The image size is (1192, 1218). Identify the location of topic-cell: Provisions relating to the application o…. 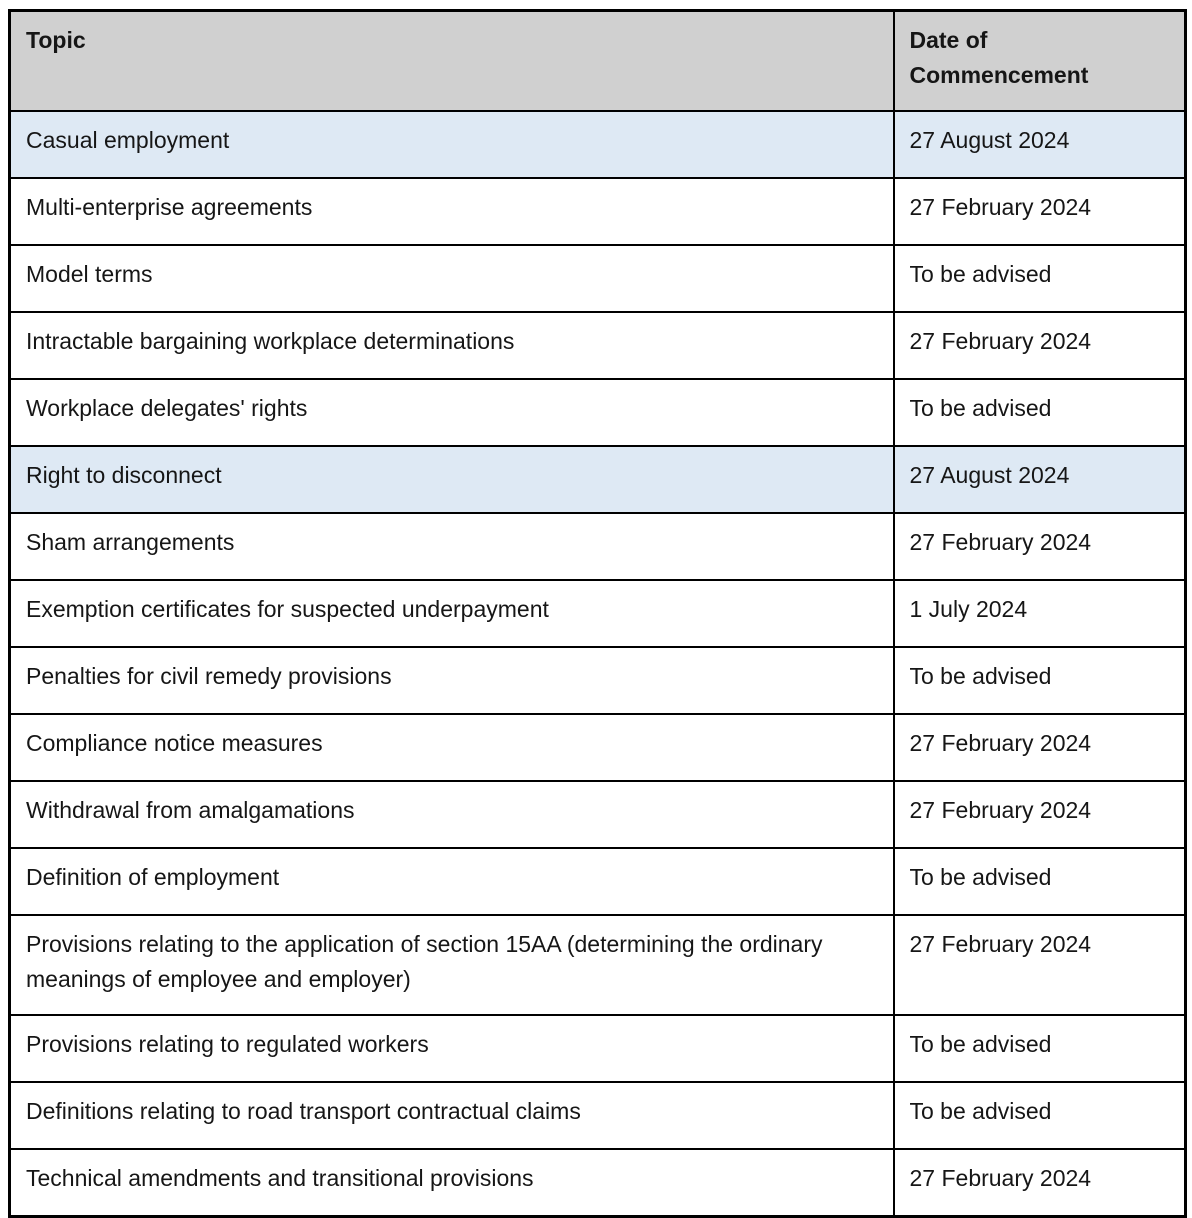
(451, 965).